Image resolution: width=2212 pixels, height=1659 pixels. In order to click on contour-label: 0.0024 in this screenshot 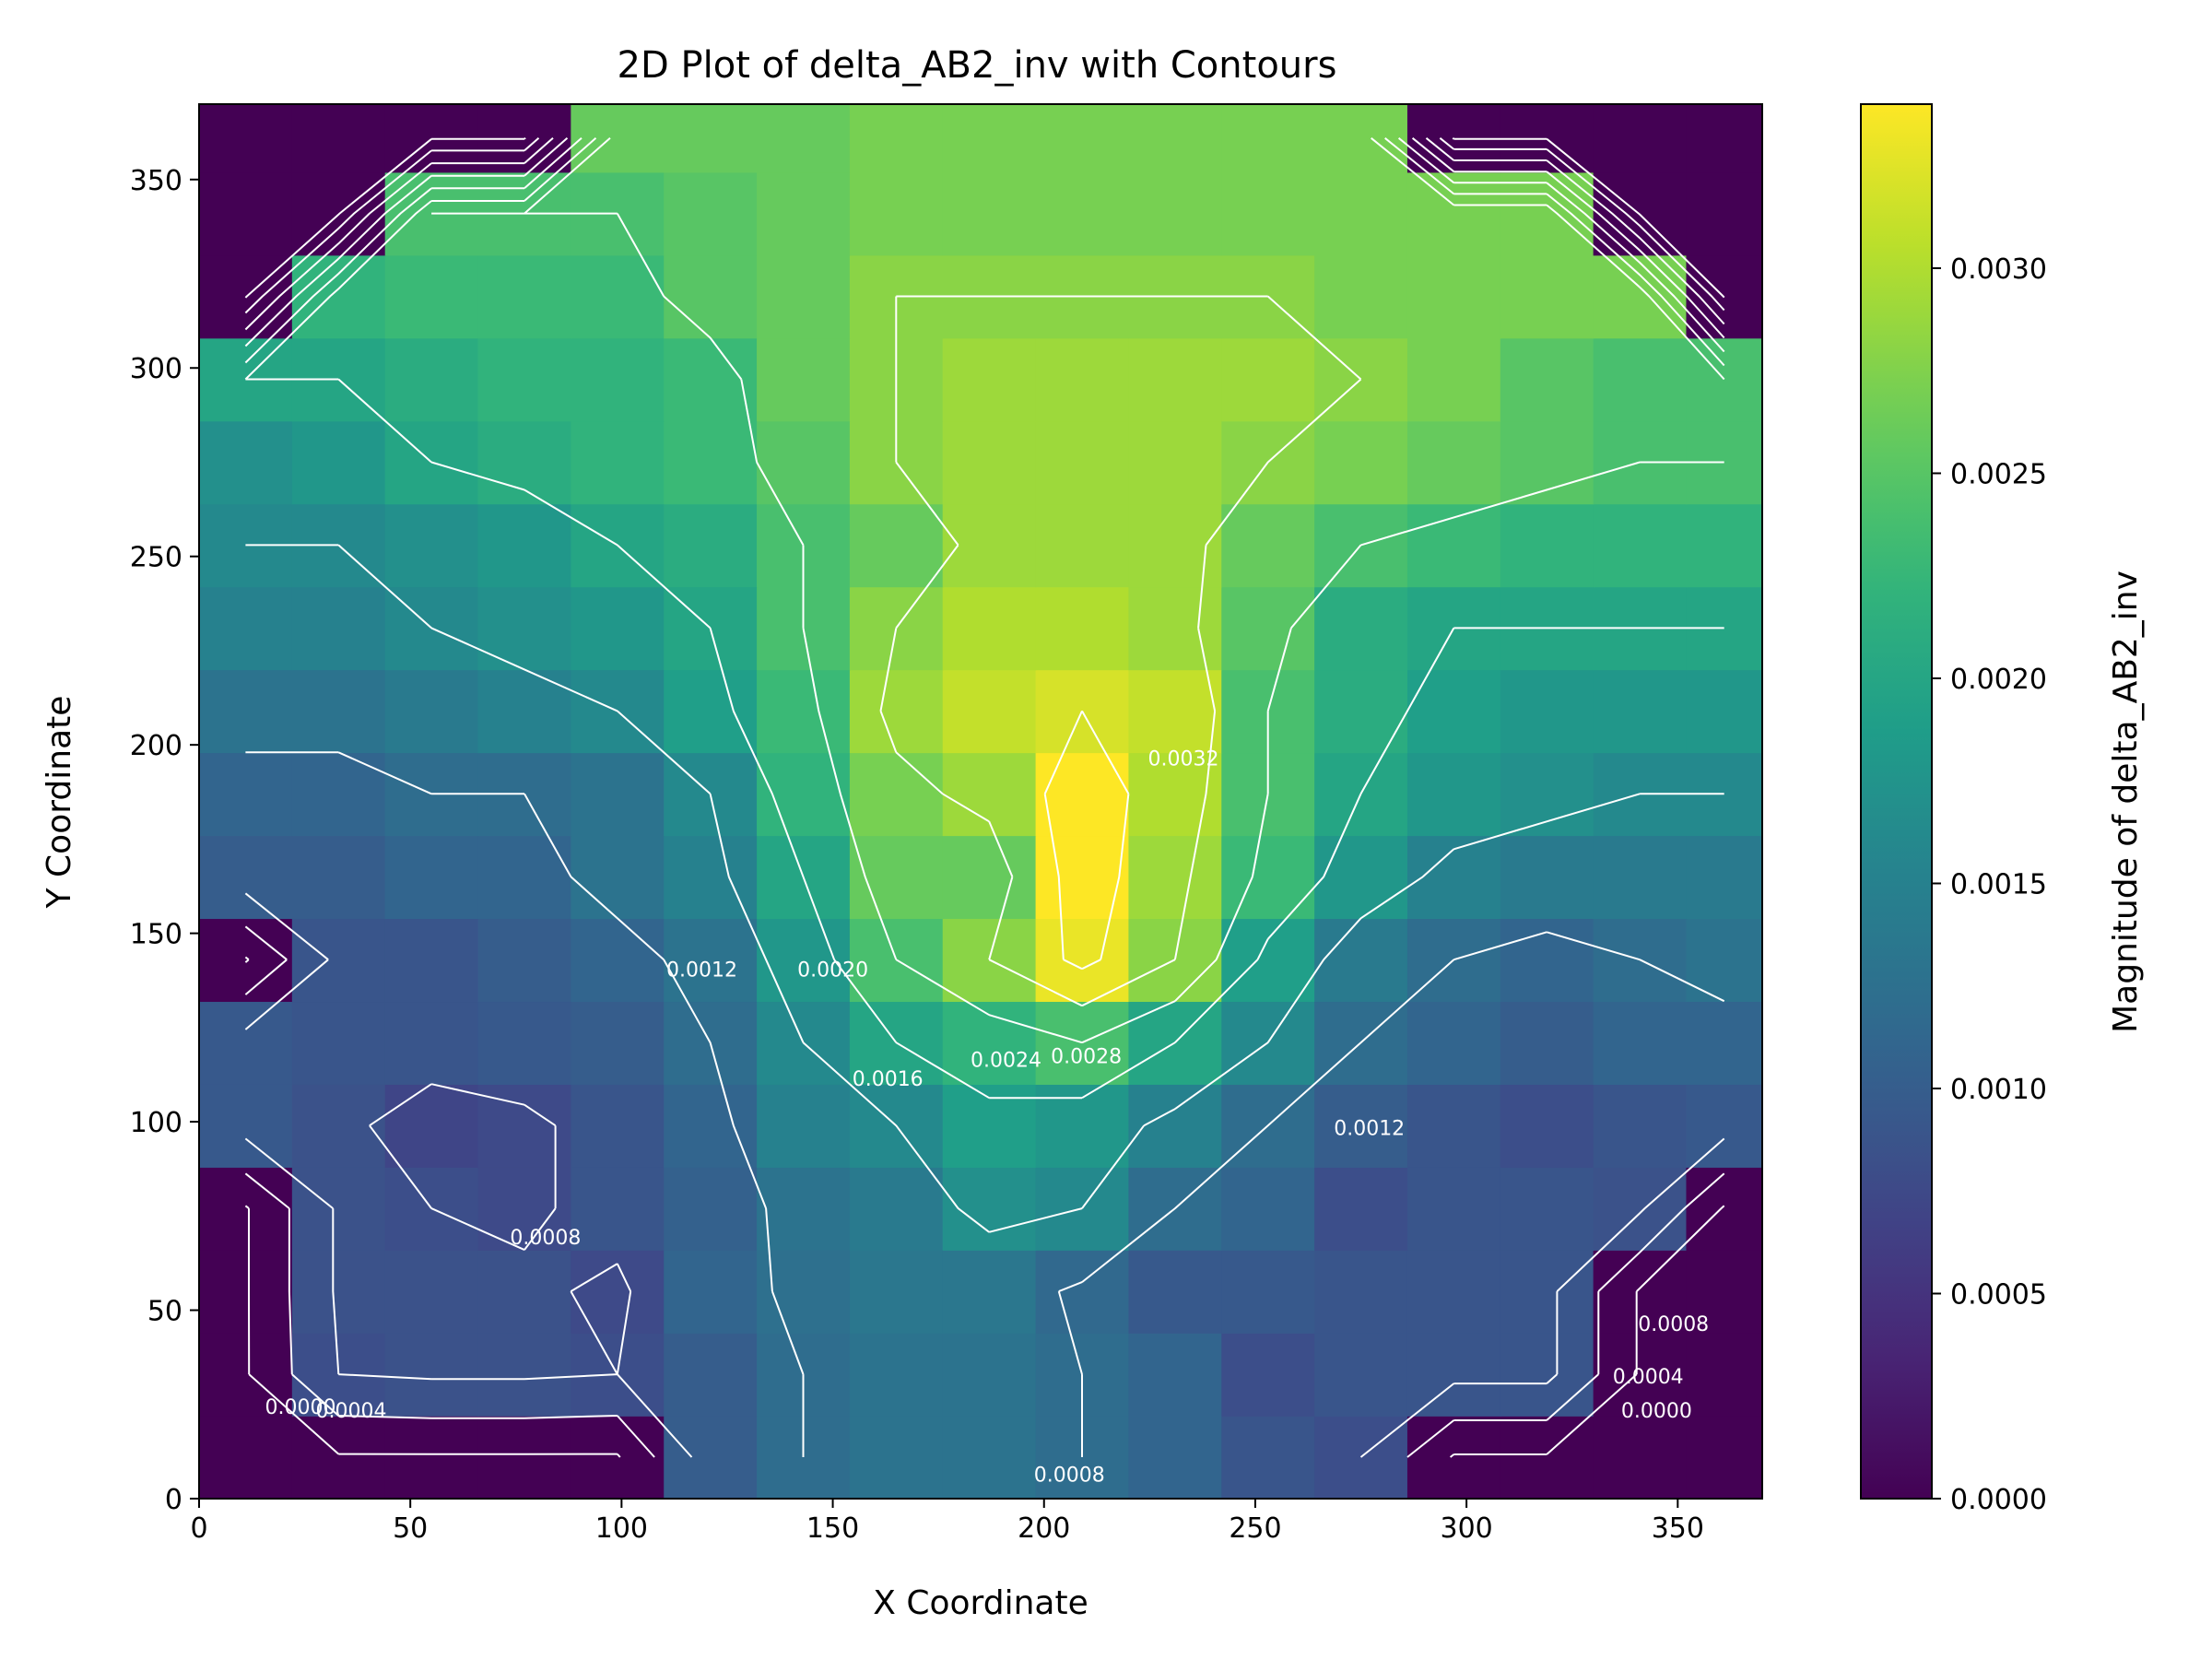, I will do `click(1006, 1061)`.